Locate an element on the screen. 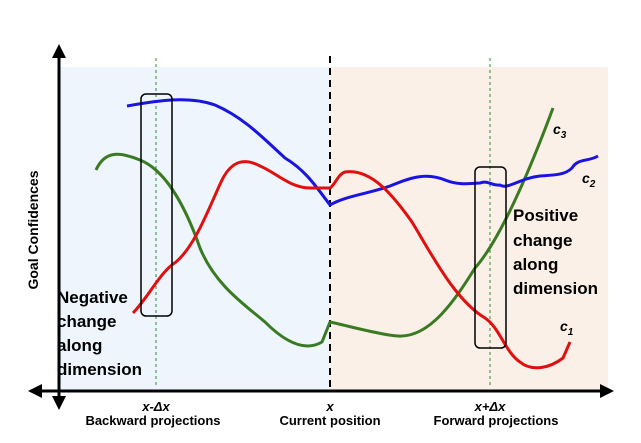  curve-label-c1: c1 is located at coordinates (567, 328).